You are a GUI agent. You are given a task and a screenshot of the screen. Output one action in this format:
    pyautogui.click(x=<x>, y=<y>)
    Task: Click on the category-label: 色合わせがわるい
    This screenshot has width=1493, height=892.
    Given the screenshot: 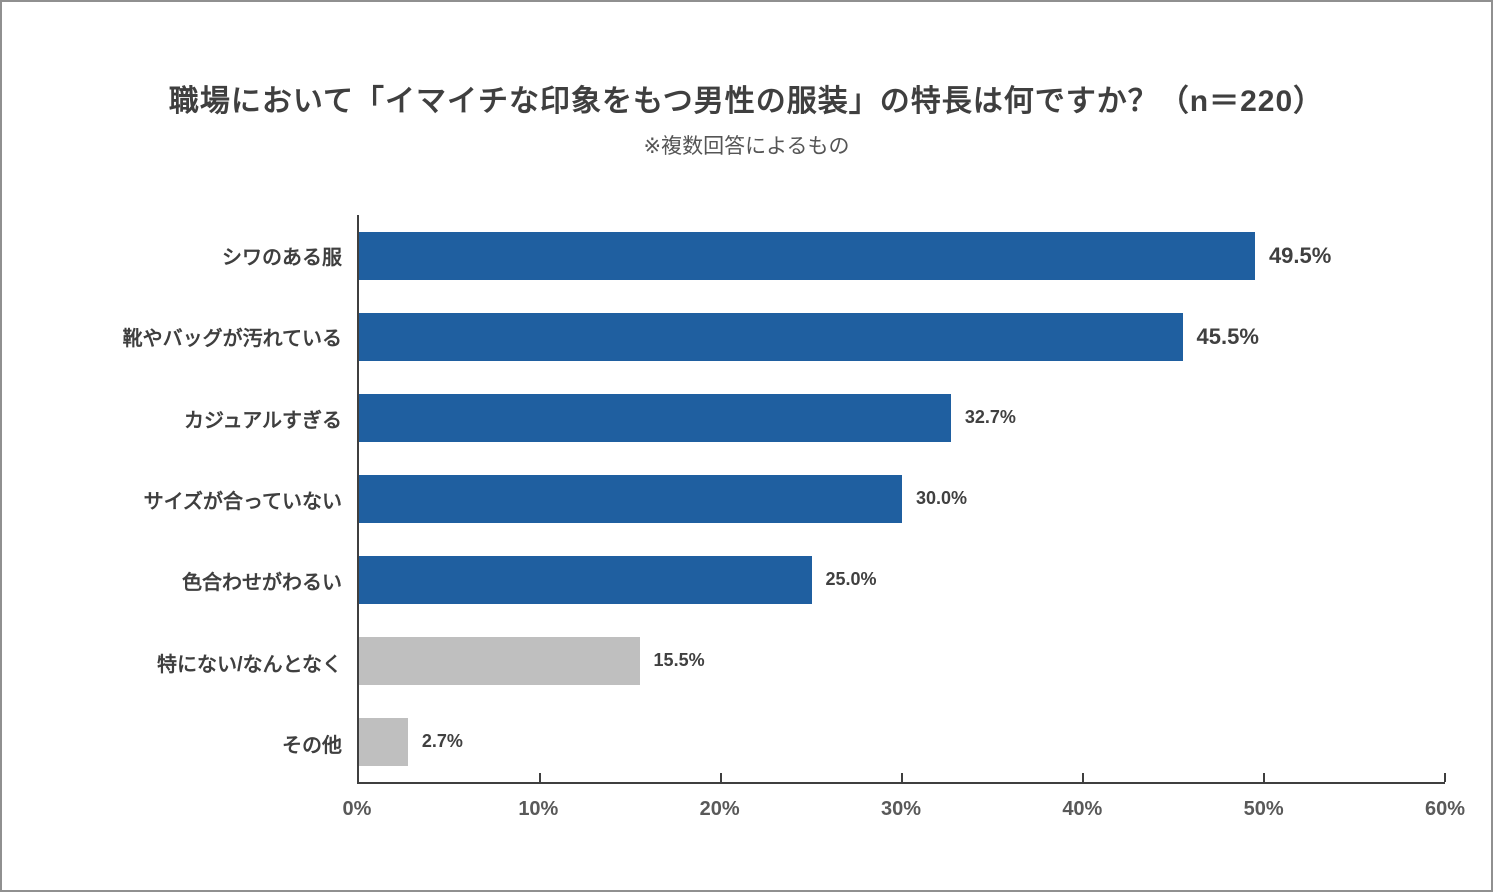 What is the action you would take?
    pyautogui.click(x=262, y=583)
    